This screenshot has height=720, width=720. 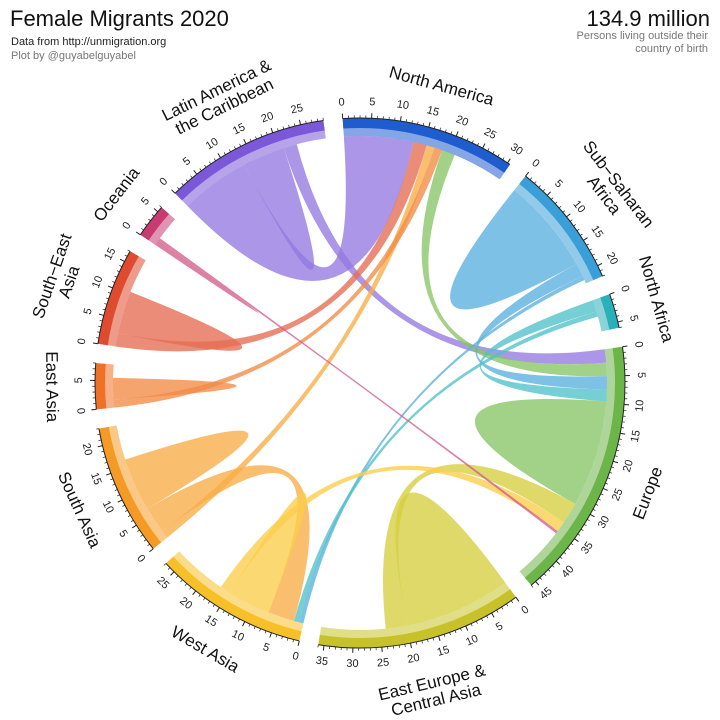 I want to click on sector-axis-west-asia, so click(x=232, y=602).